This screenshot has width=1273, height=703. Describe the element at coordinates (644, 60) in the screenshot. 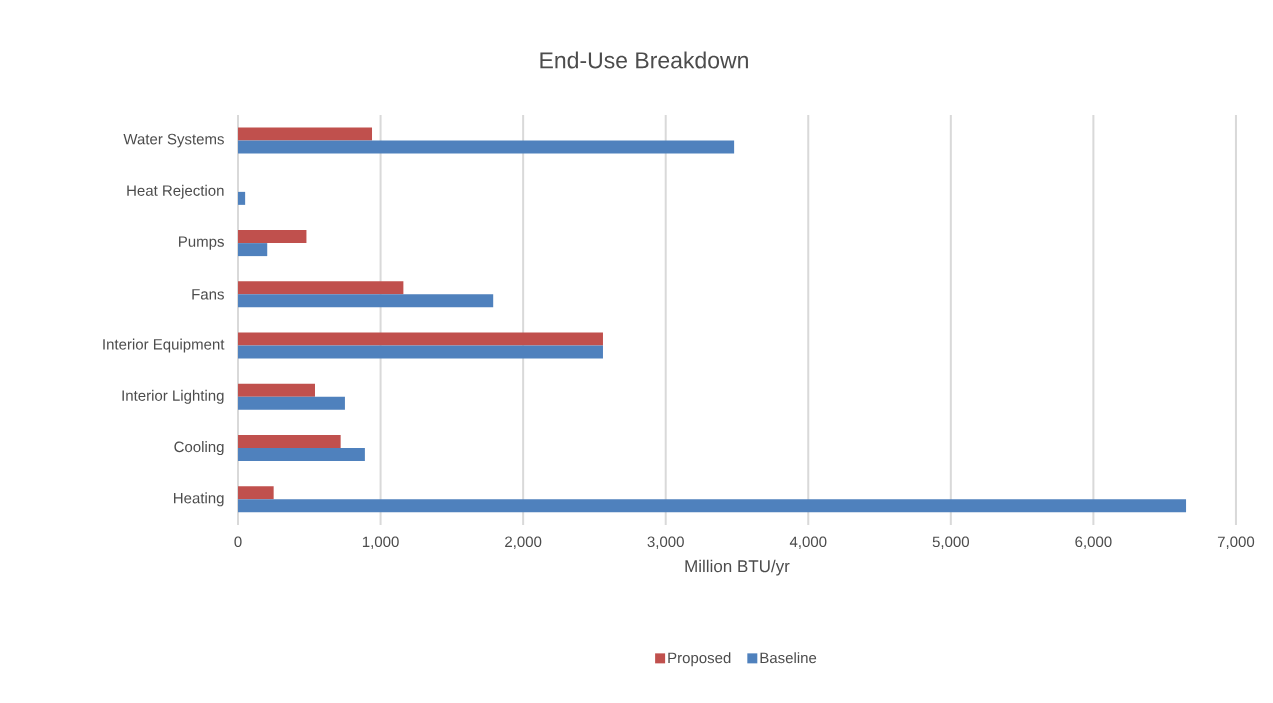

I see `chart-title: End-Use Breakdown` at that location.